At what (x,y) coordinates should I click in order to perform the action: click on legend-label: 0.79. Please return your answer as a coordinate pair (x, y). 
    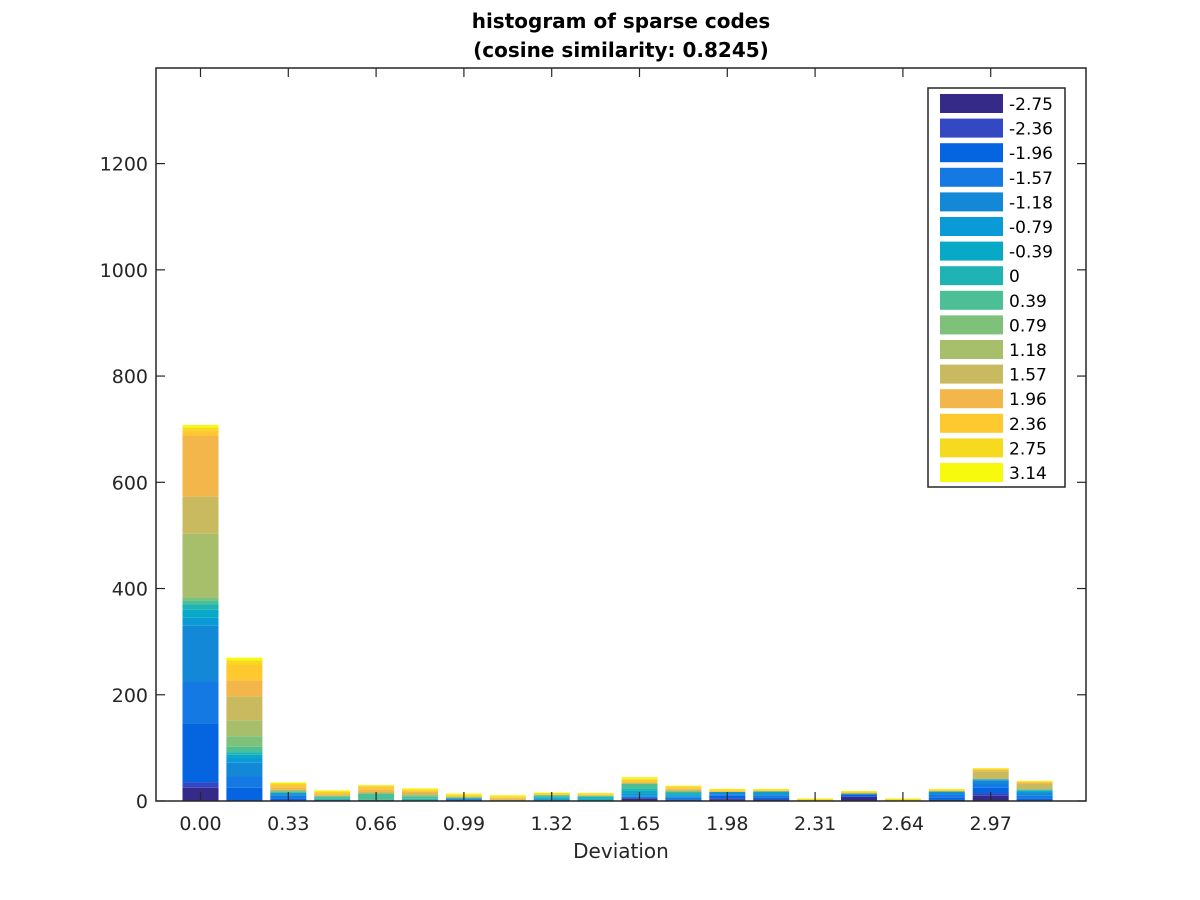
    Looking at the image, I should click on (1028, 326).